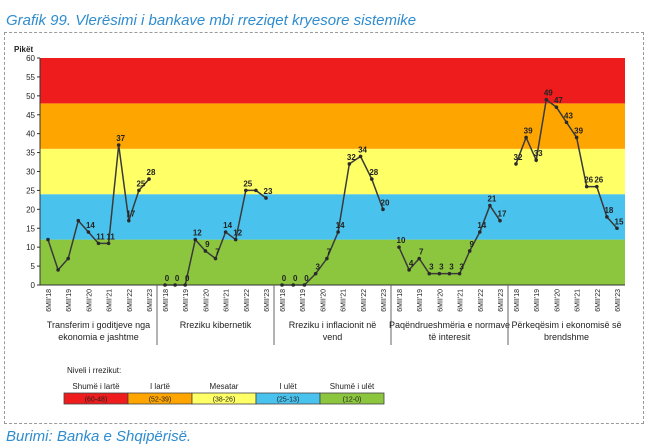 The height and width of the screenshot is (447, 652). Describe the element at coordinates (566, 325) in the screenshot. I see `group-label: Përkeqësim i ekonomisë së` at that location.